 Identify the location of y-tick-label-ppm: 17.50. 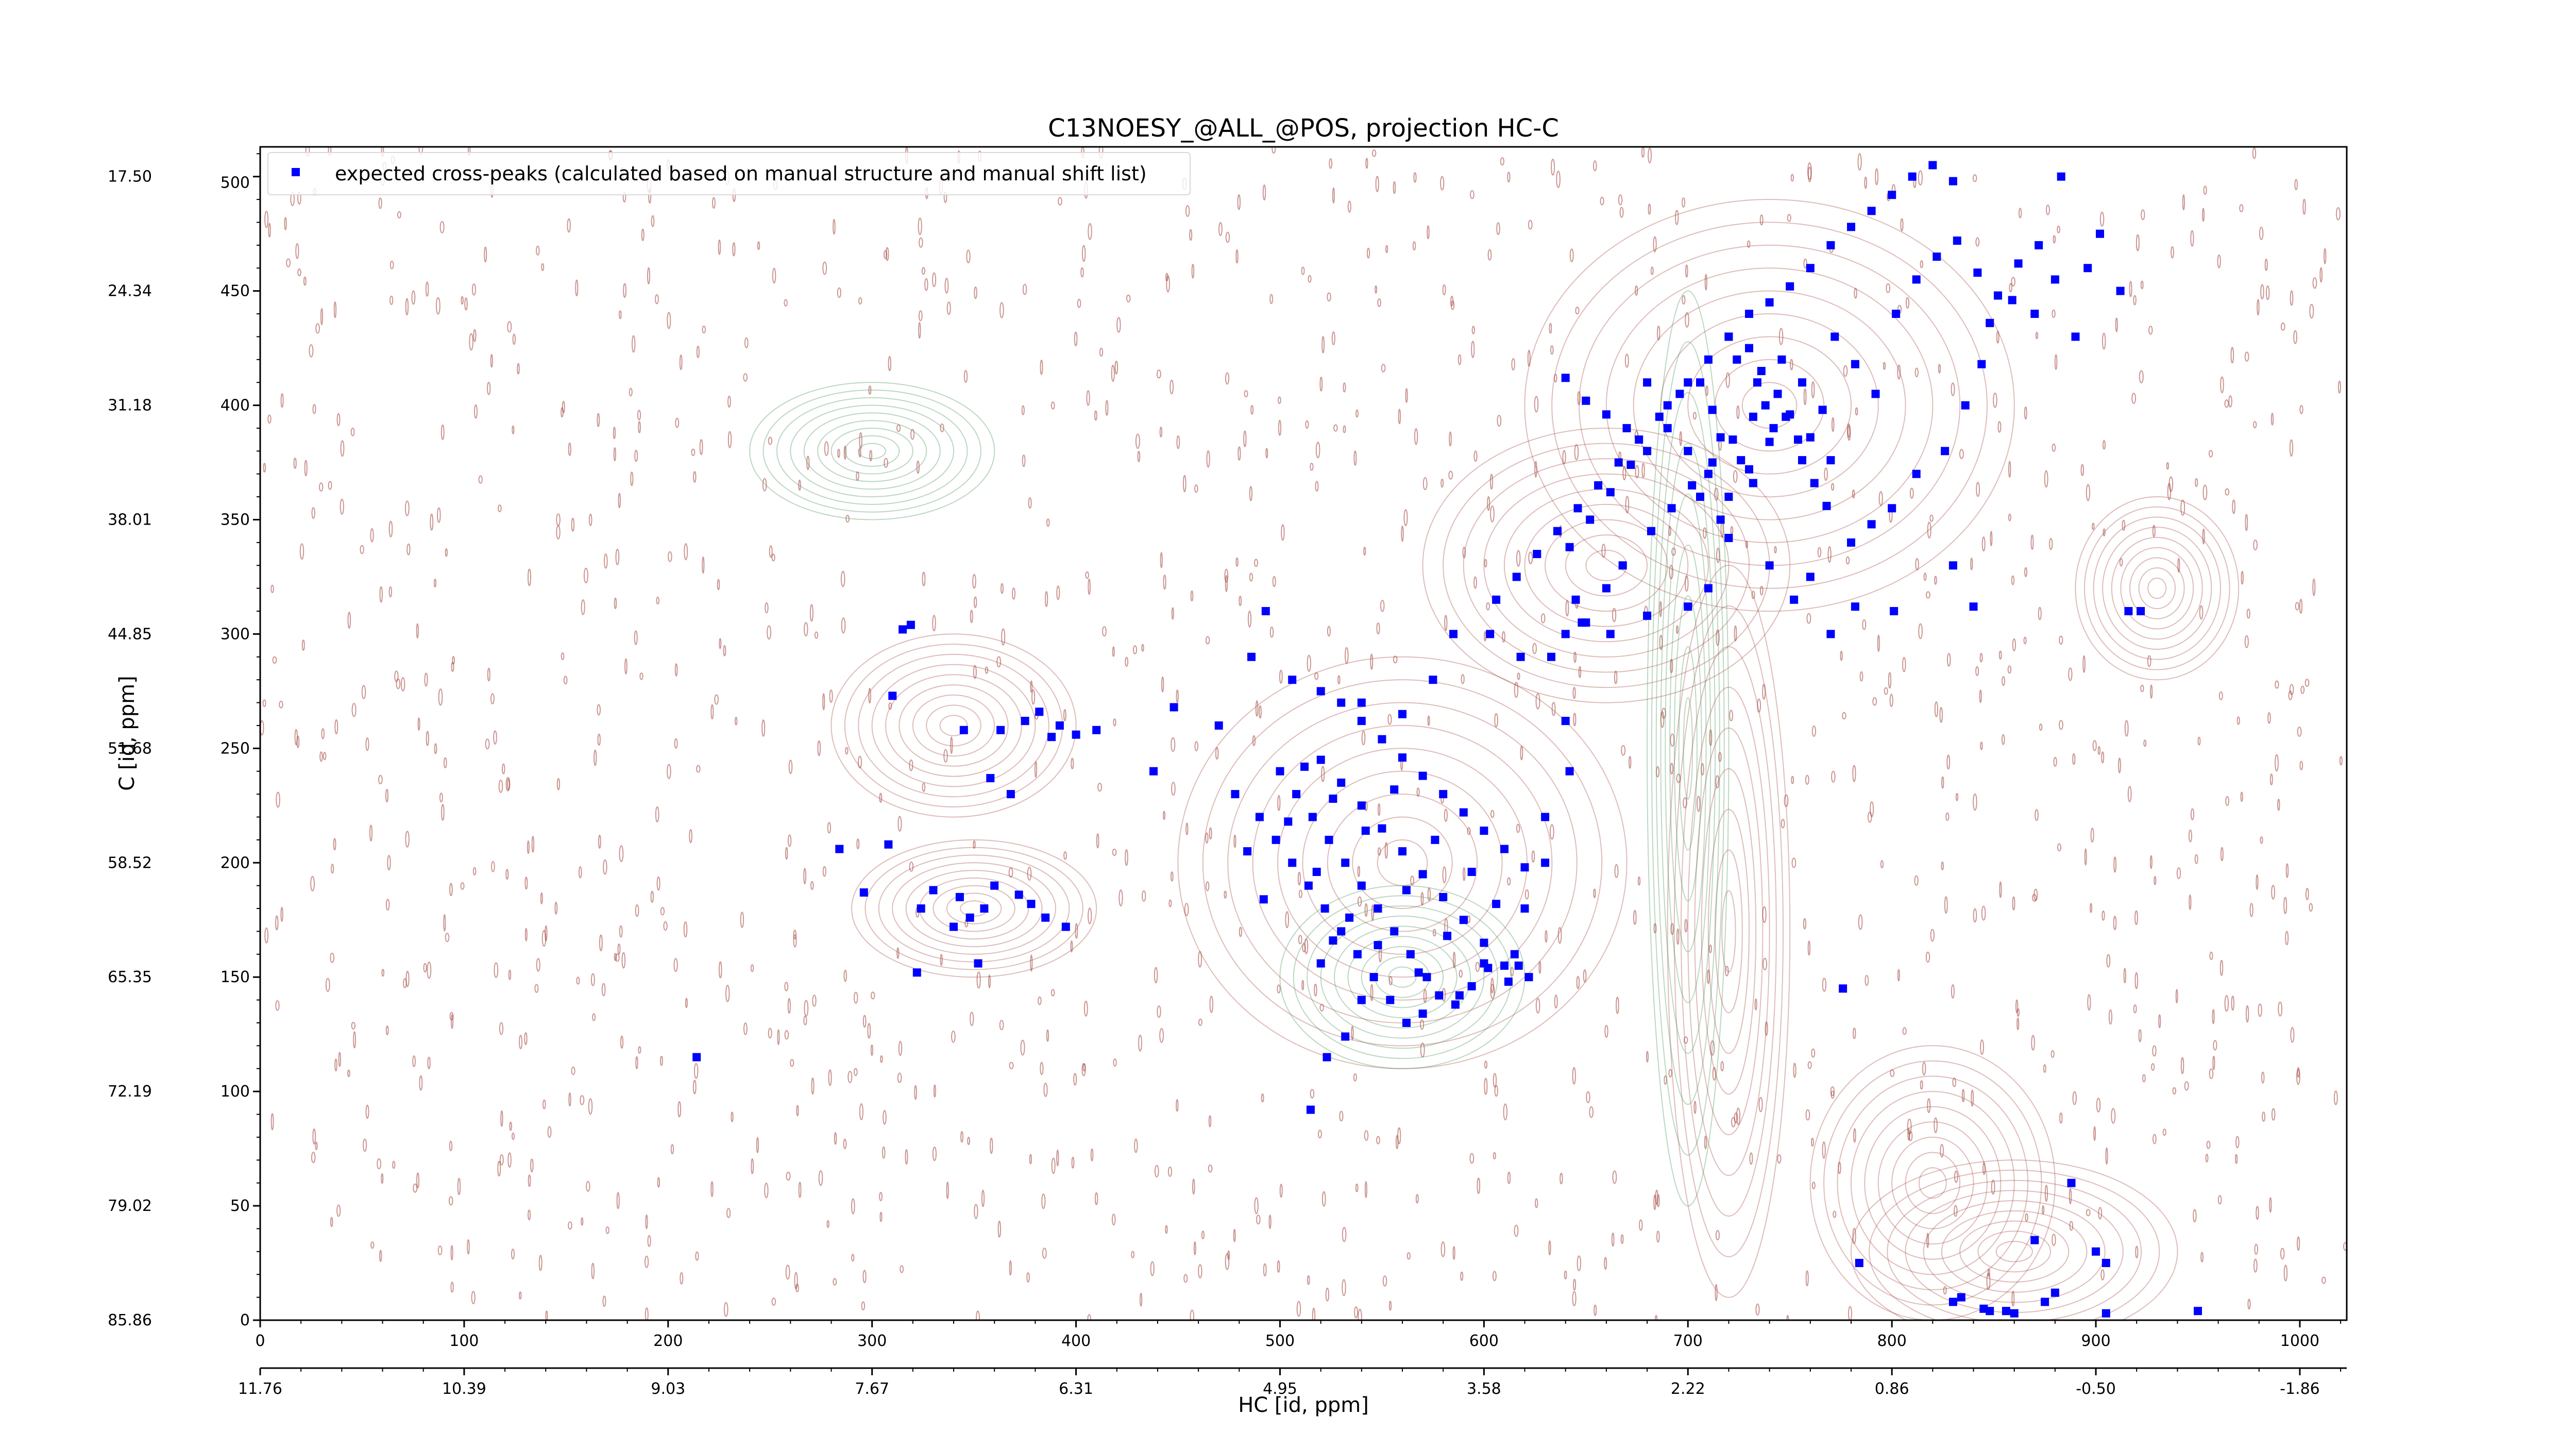
(130, 177).